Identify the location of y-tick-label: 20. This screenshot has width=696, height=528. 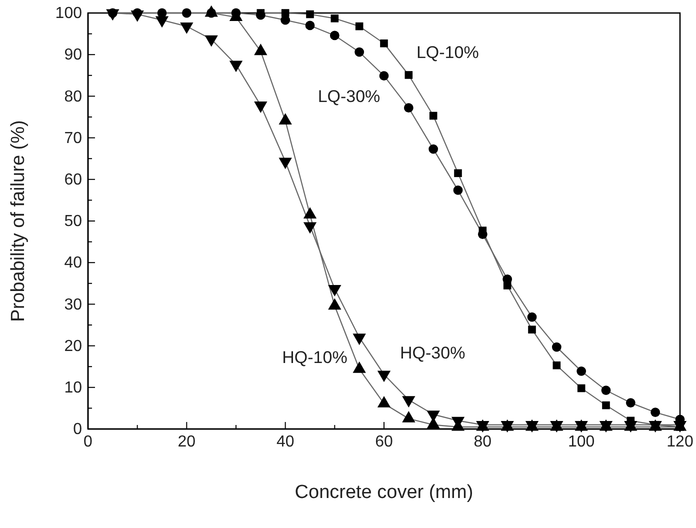
(73, 346).